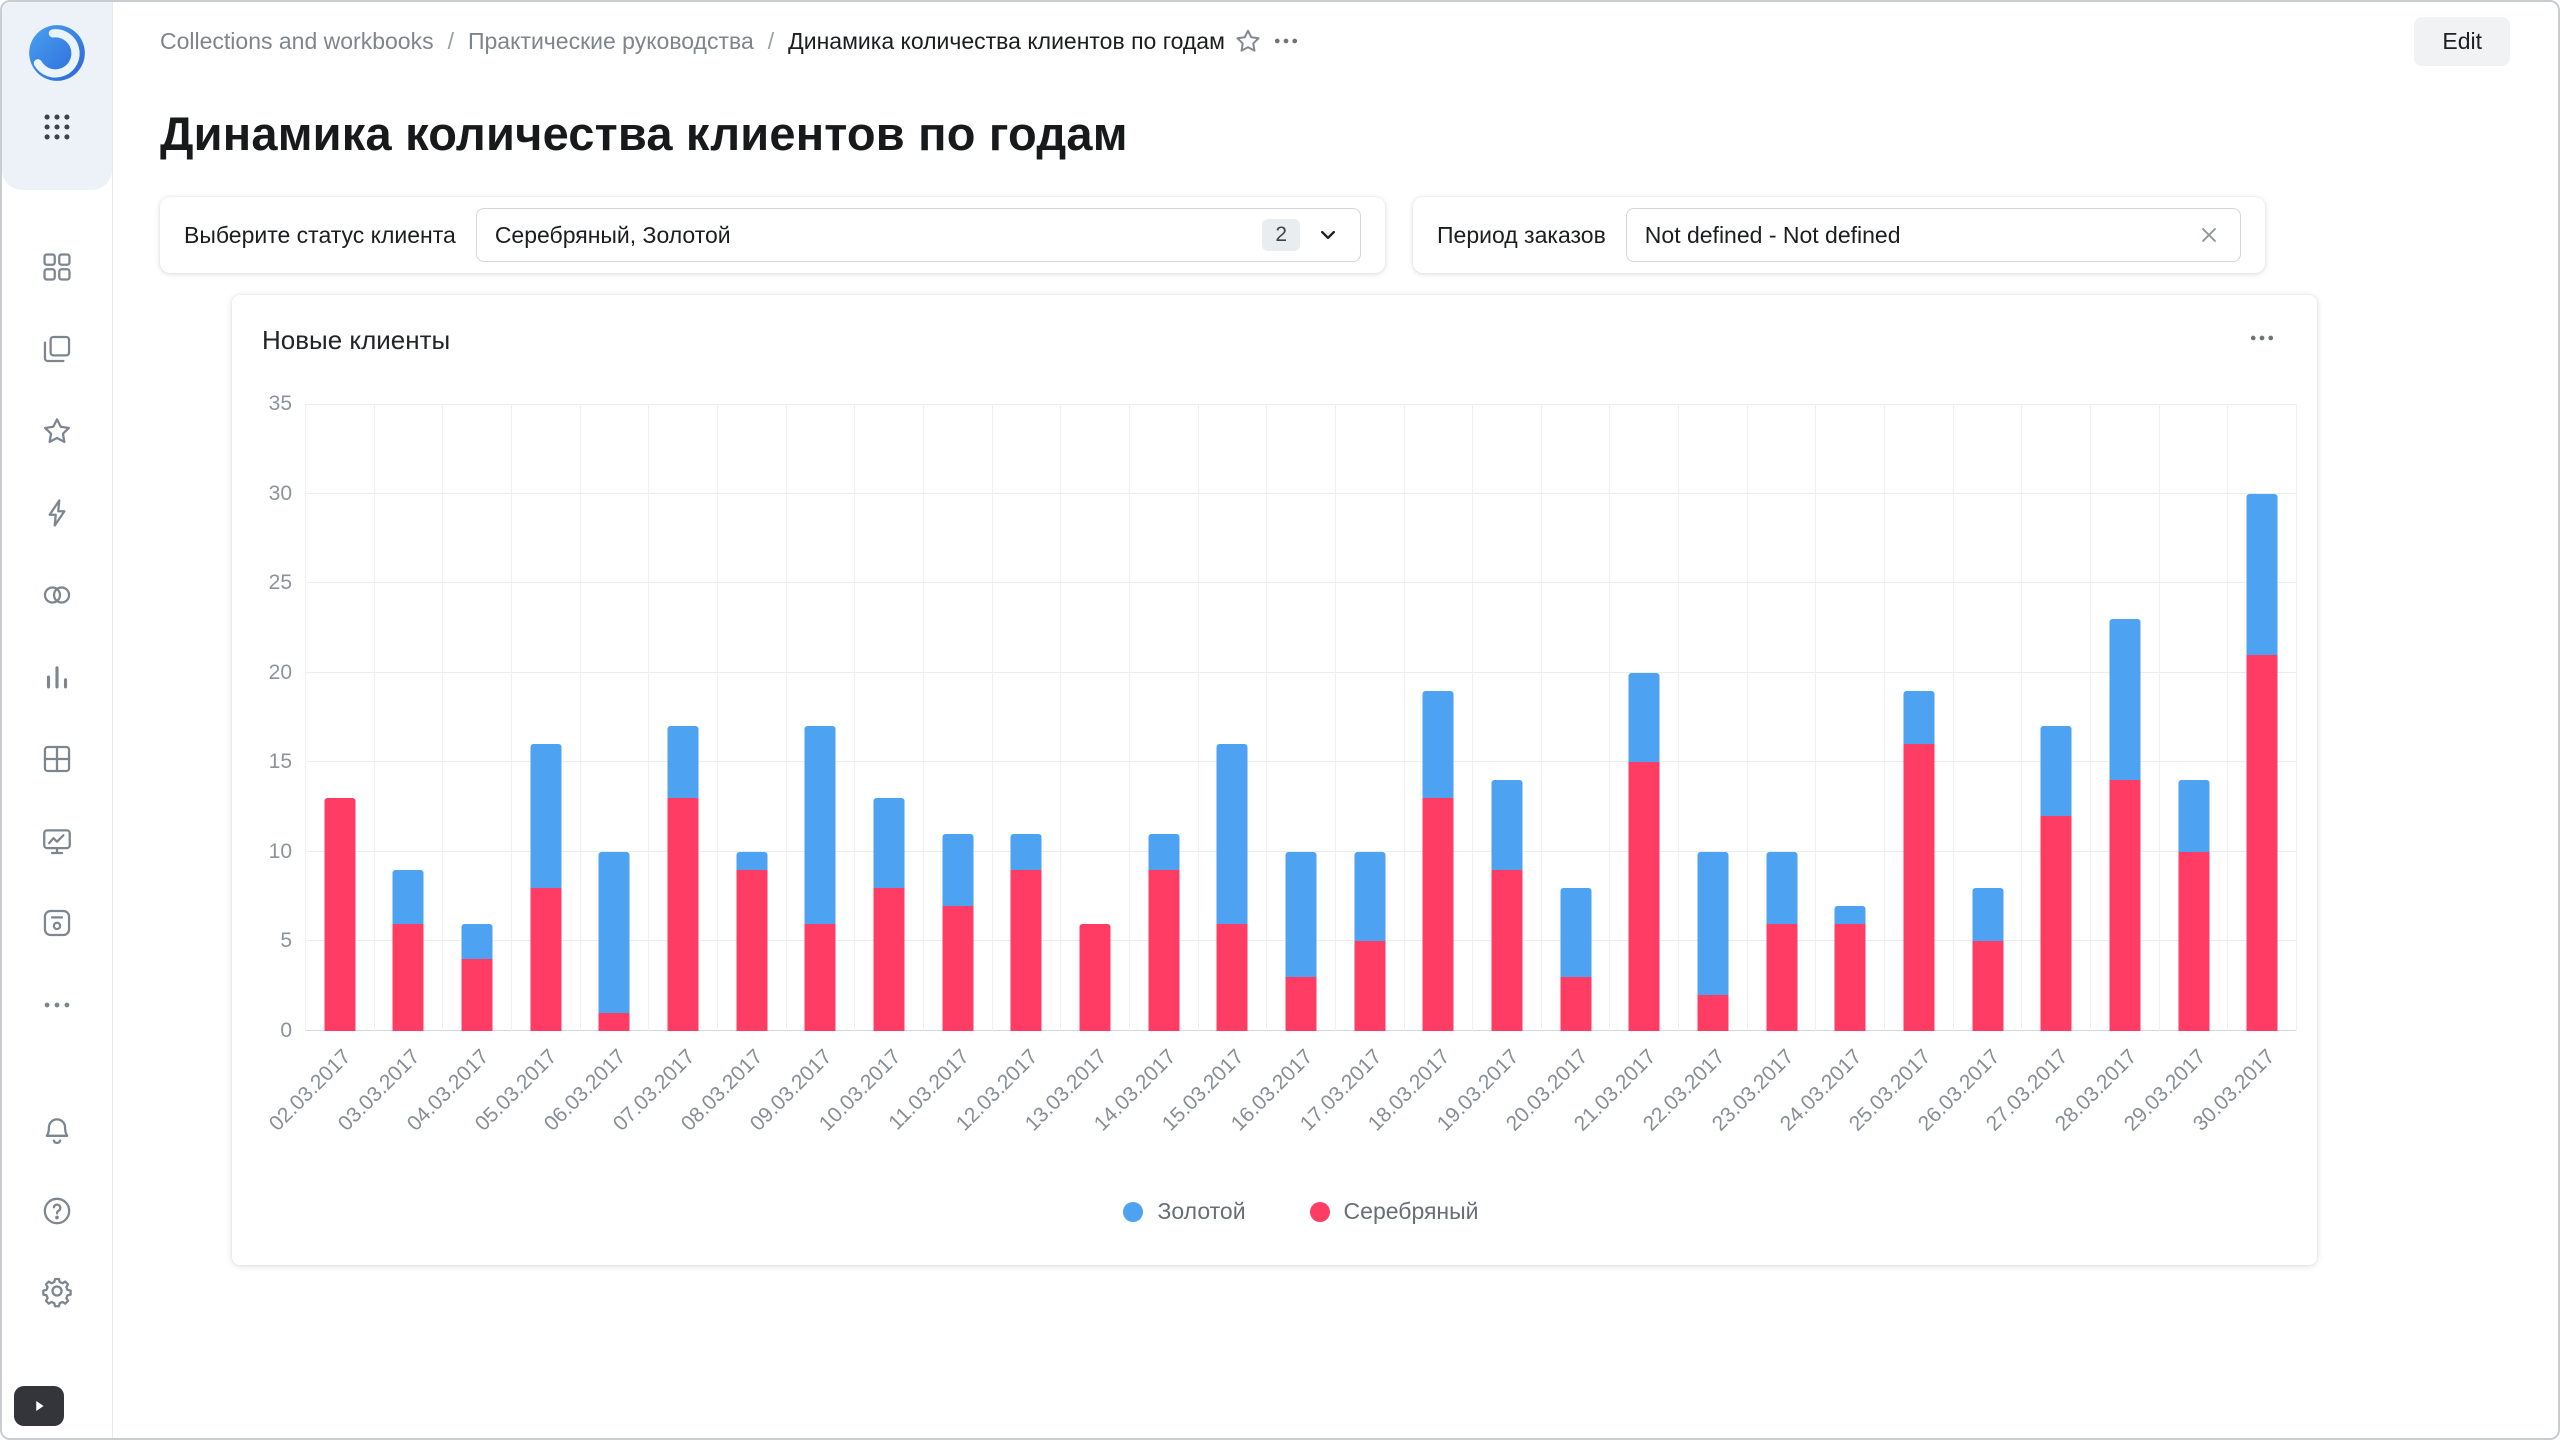 The image size is (2560, 1440). Describe the element at coordinates (57, 513) in the screenshot. I see `connections-icon` at that location.